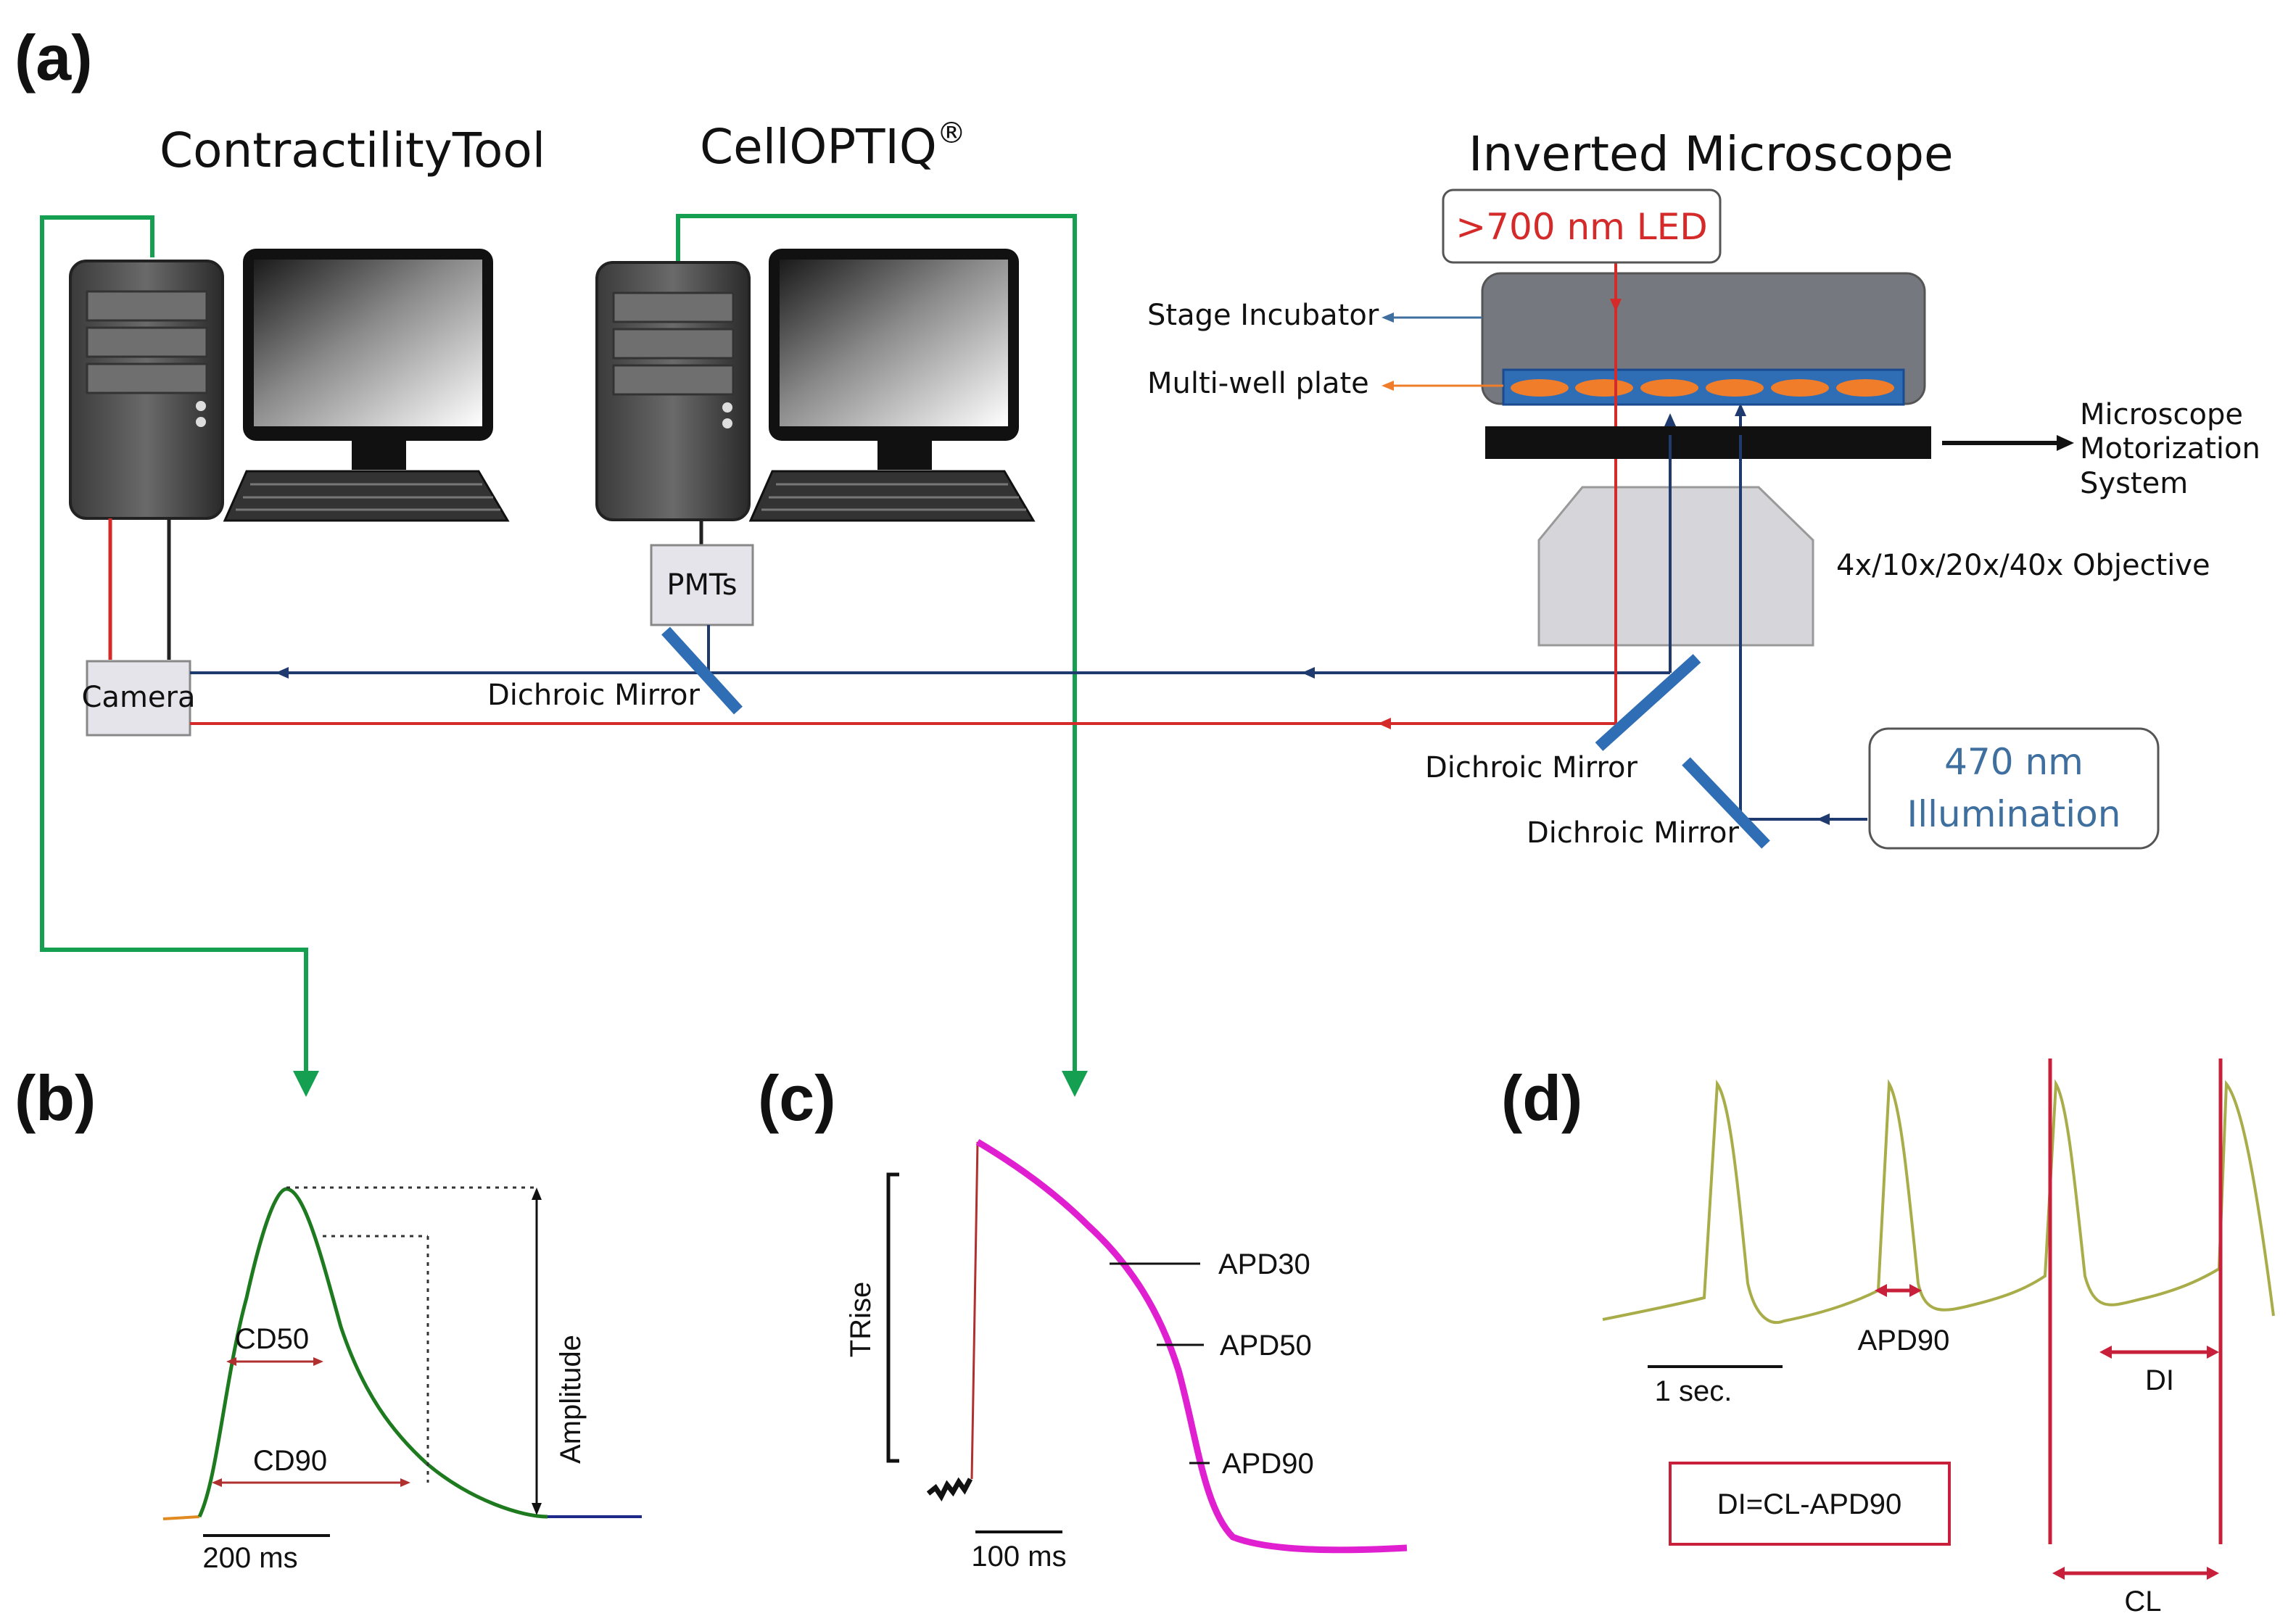  Describe the element at coordinates (1915, 1291) in the screenshot. I see `apd90-arrowhead-right-d` at that location.